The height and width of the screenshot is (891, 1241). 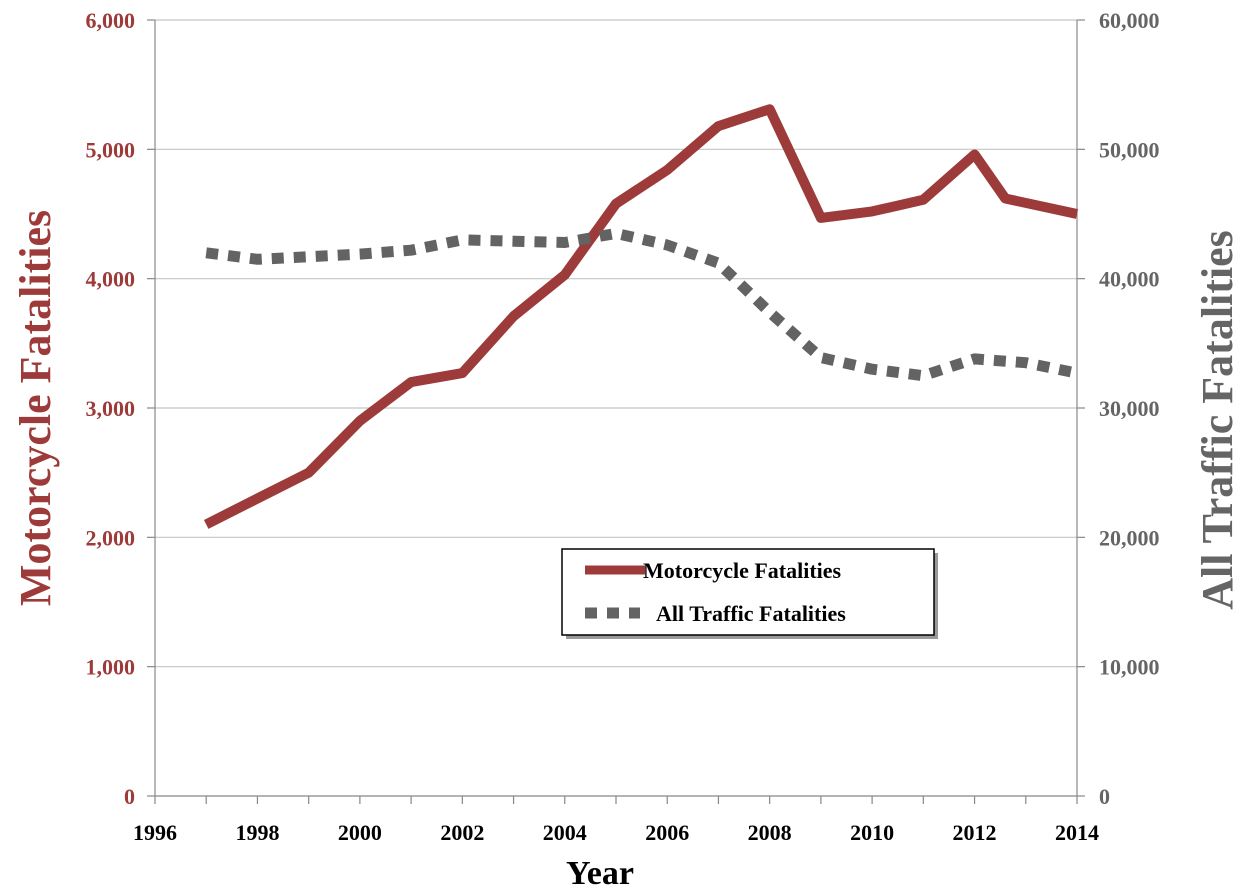 I want to click on right-y-tick-label: 50,000, so click(x=1129, y=149).